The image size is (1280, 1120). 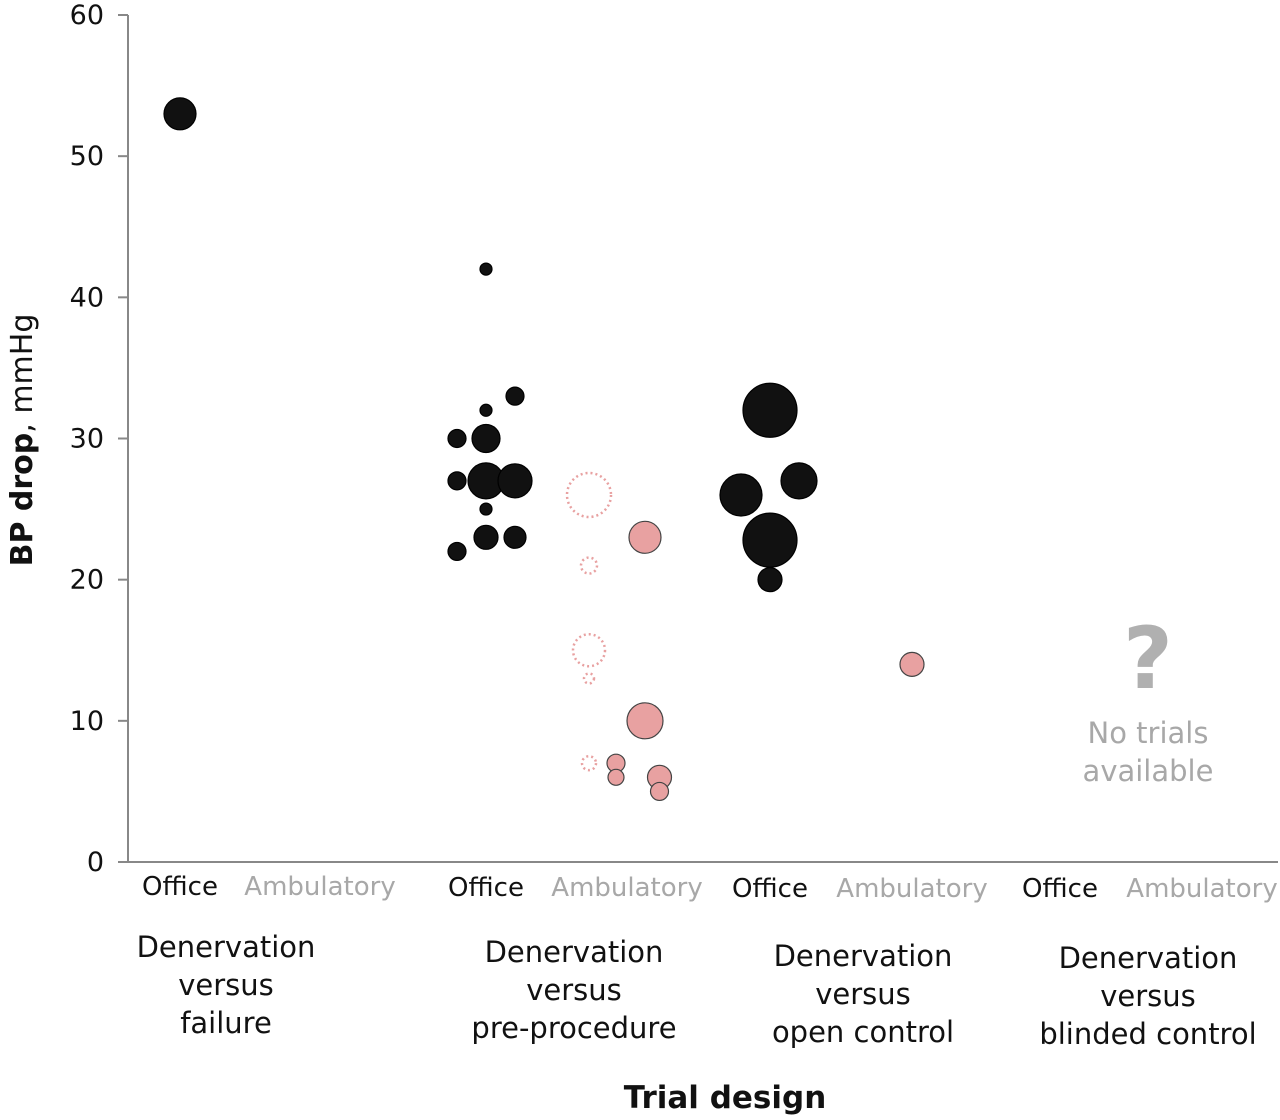 I want to click on x-axis-title: Trial design, so click(x=725, y=1098).